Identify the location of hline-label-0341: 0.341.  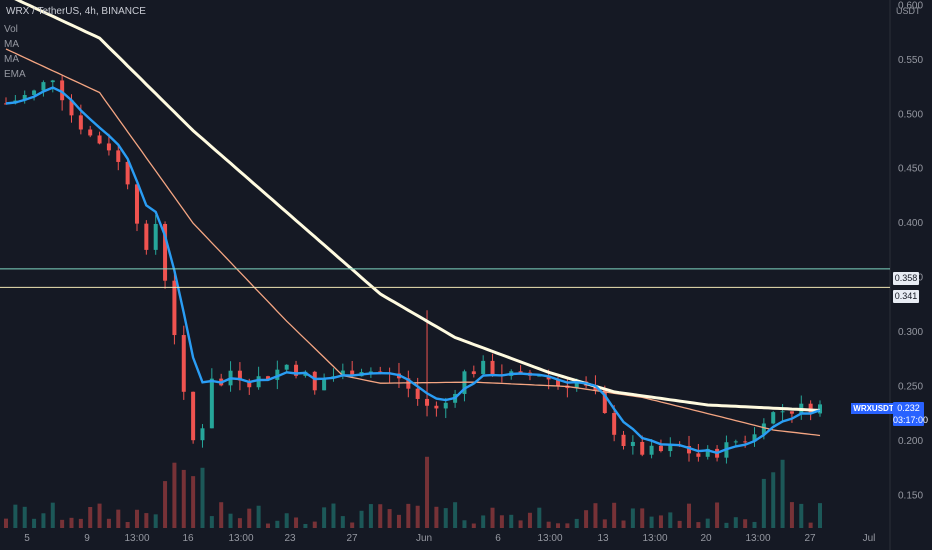
(906, 296).